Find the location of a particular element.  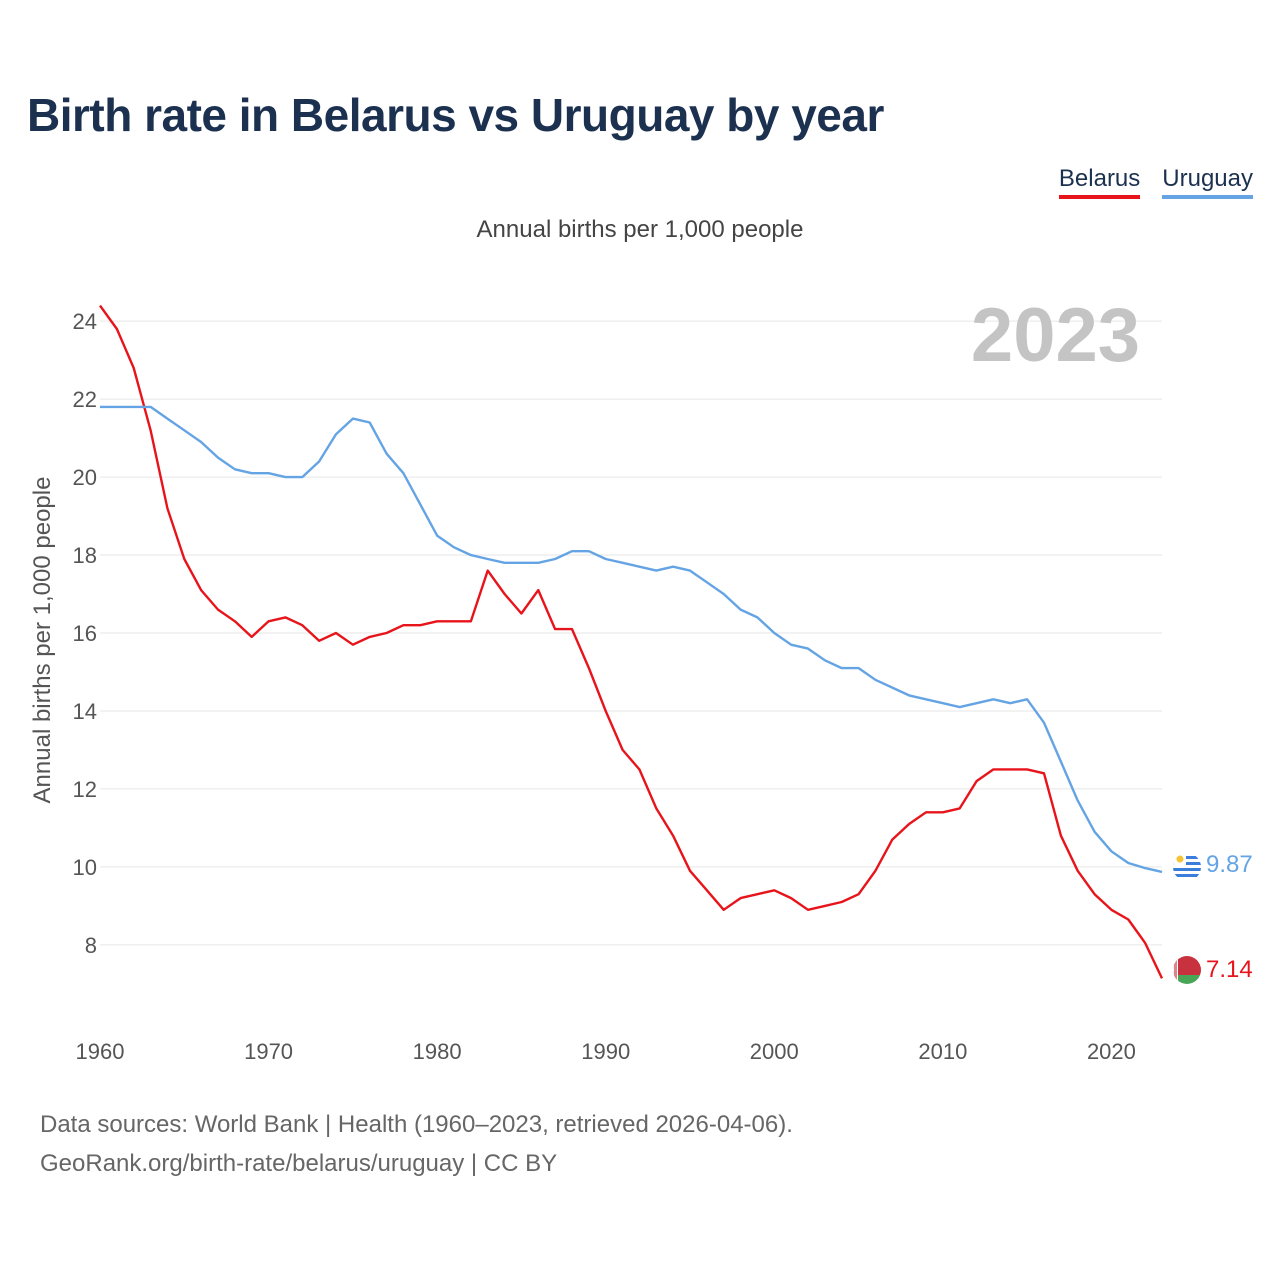

y-tick-label: 20 is located at coordinates (85, 477).